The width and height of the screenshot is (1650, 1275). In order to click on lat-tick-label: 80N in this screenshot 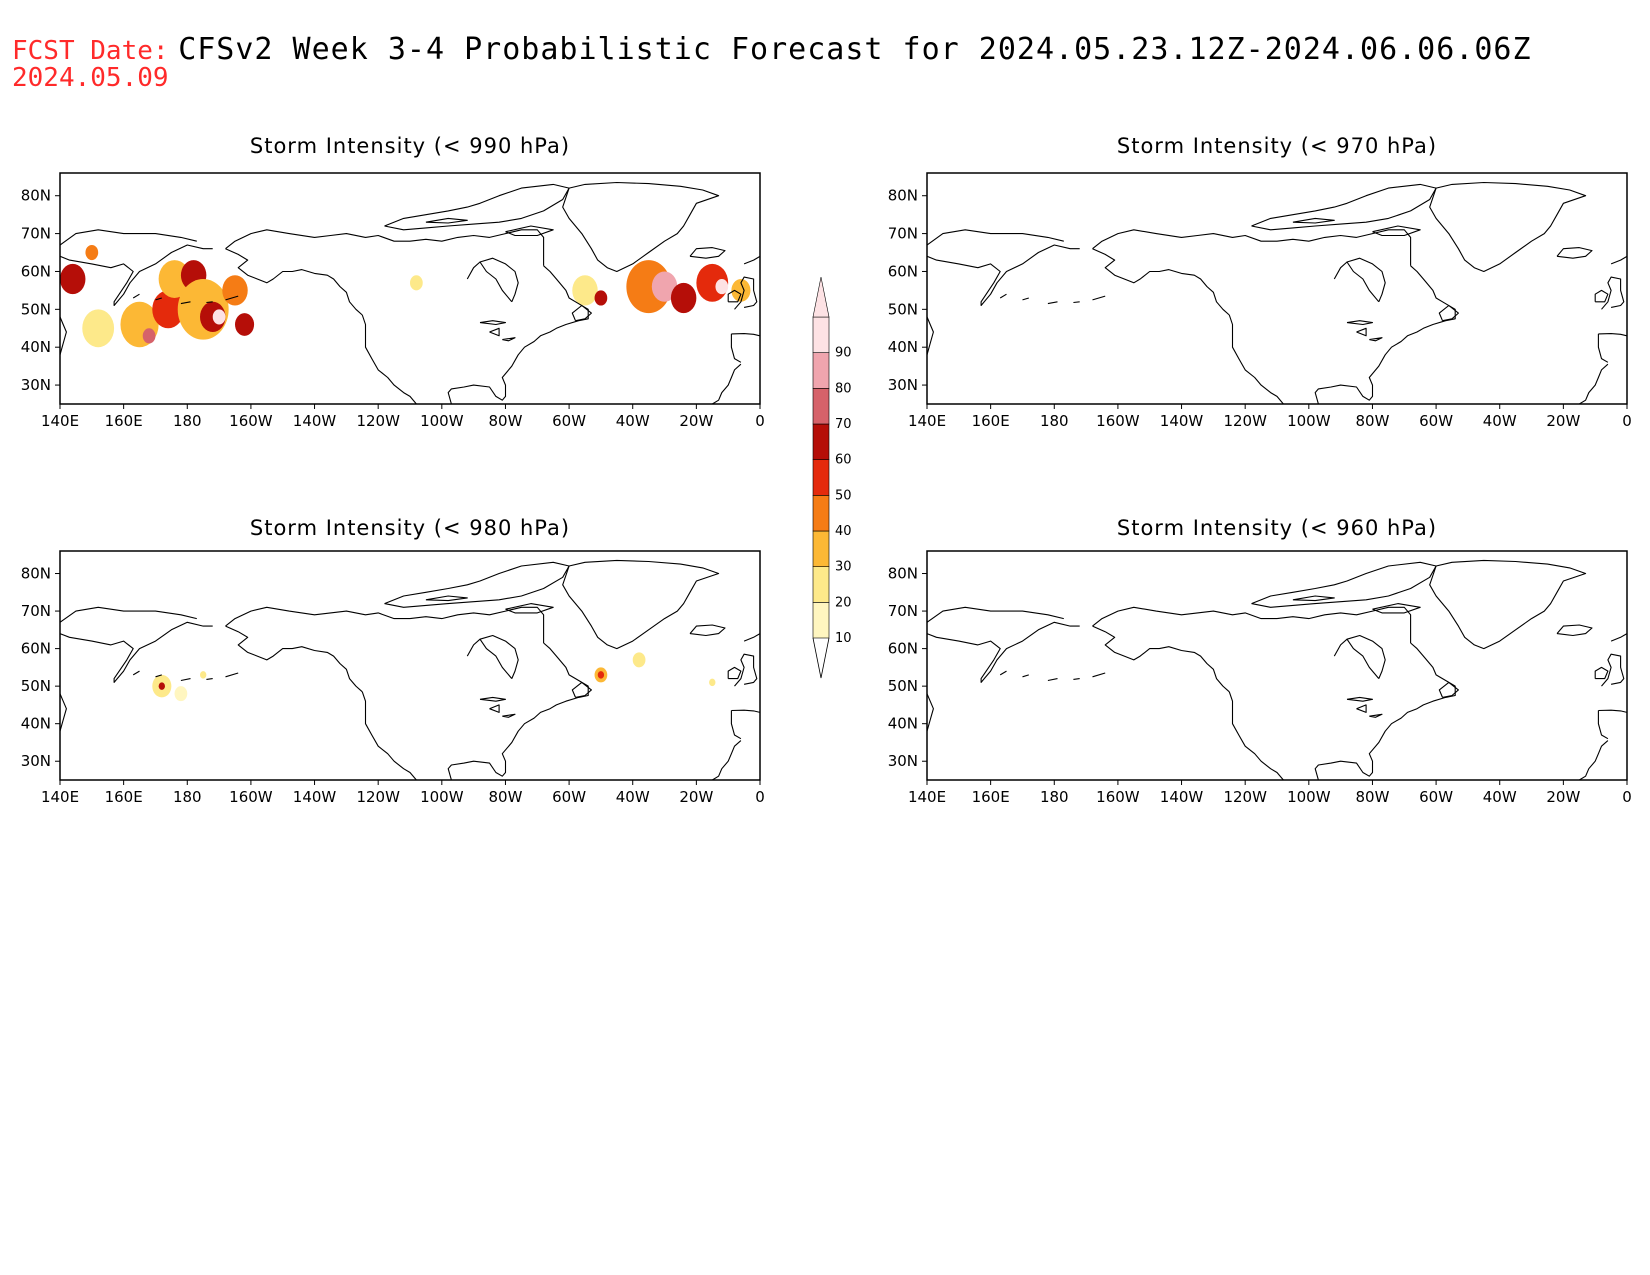, I will do `click(903, 196)`.